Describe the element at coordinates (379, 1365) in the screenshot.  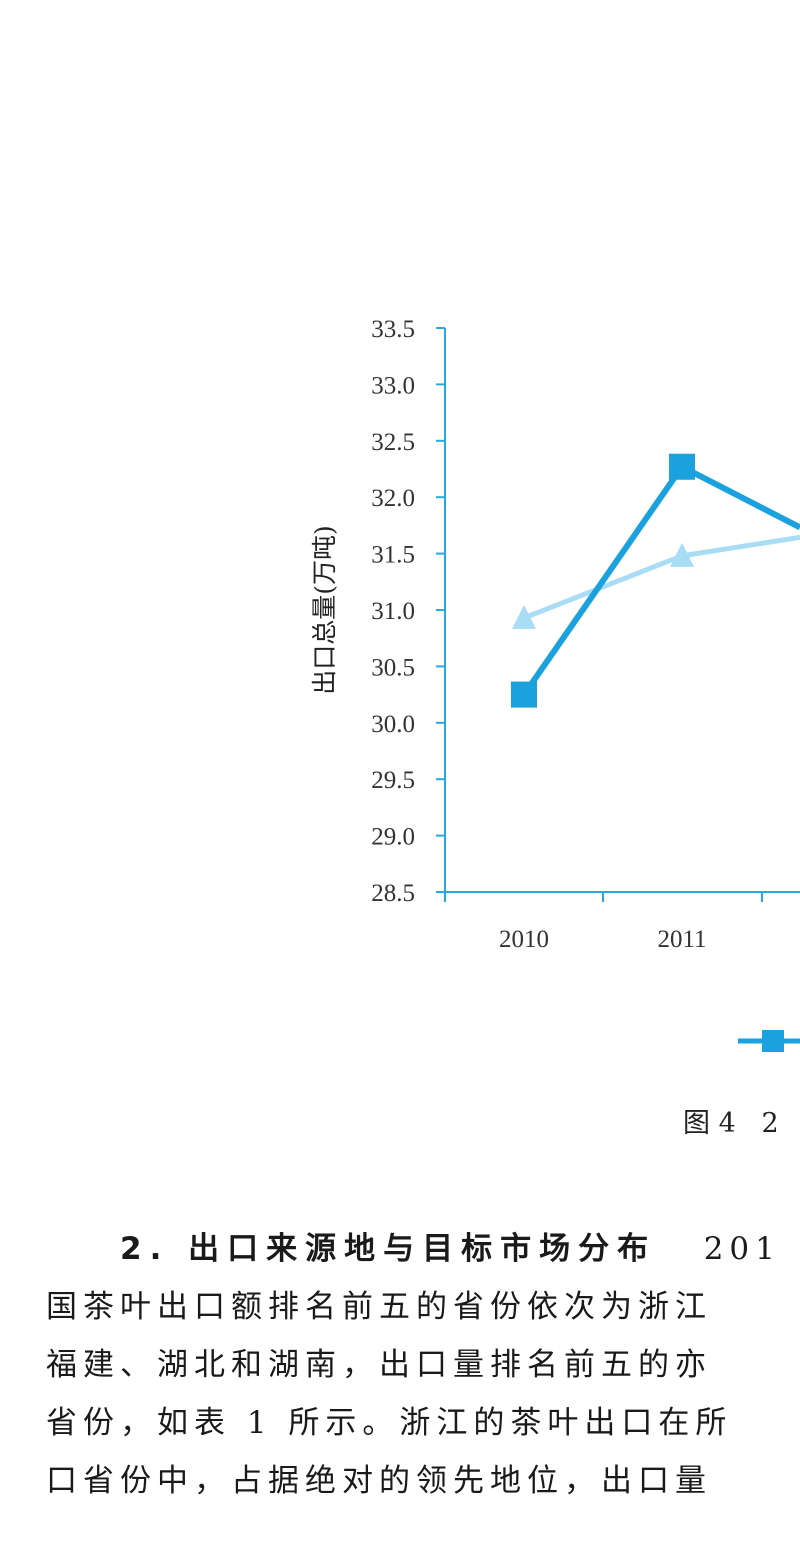
I see `paragraph-line-3: 福建、湖北和湖南，出口量排名前五的亦` at that location.